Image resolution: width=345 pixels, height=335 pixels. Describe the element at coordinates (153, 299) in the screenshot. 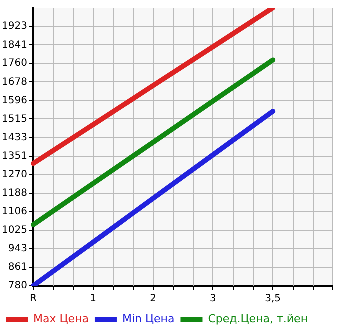

I see `x-tick-label: 2` at that location.